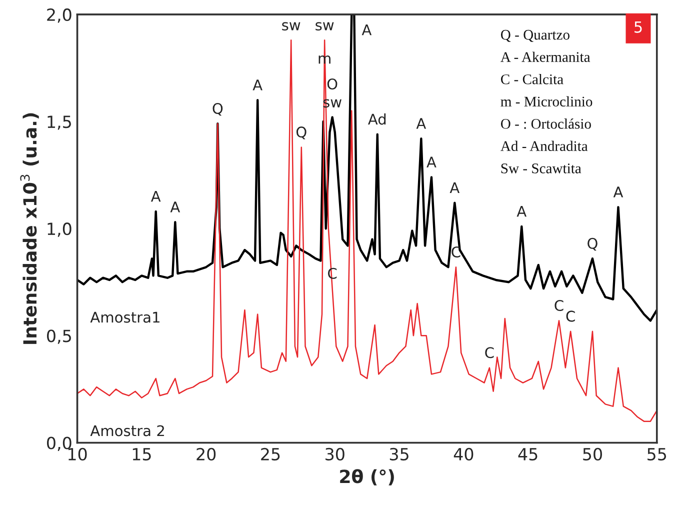 This screenshot has height=516, width=690. What do you see at coordinates (59, 123) in the screenshot?
I see `y-tick-label: 1,5` at bounding box center [59, 123].